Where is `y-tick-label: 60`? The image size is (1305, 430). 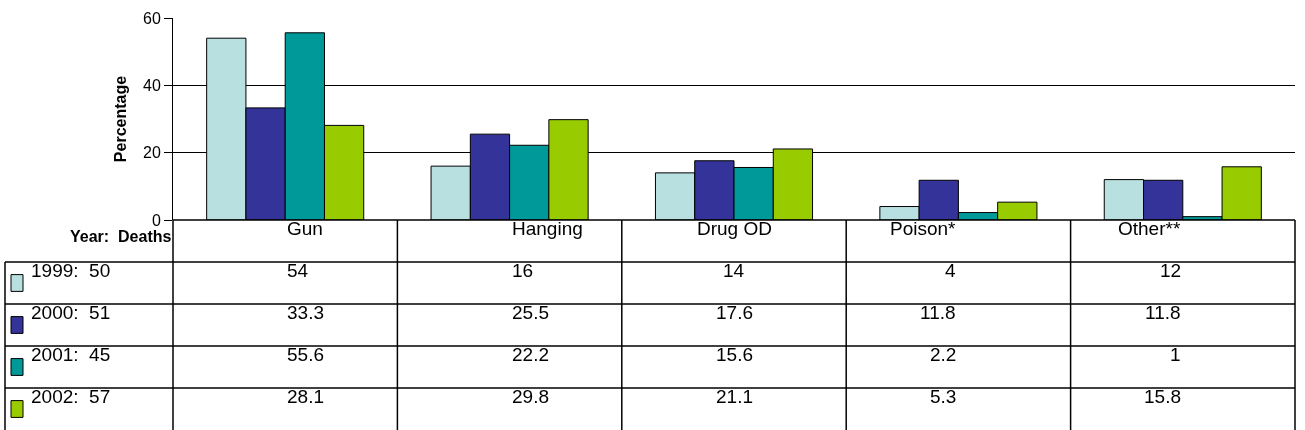 y-tick-label: 60 is located at coordinates (152, 18).